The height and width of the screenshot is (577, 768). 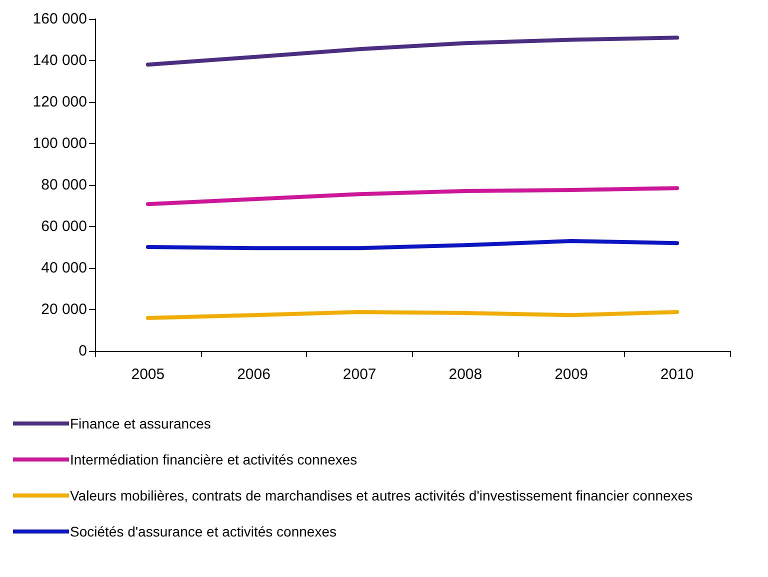 What do you see at coordinates (64, 309) in the screenshot?
I see `y-tick-label: 20 000` at bounding box center [64, 309].